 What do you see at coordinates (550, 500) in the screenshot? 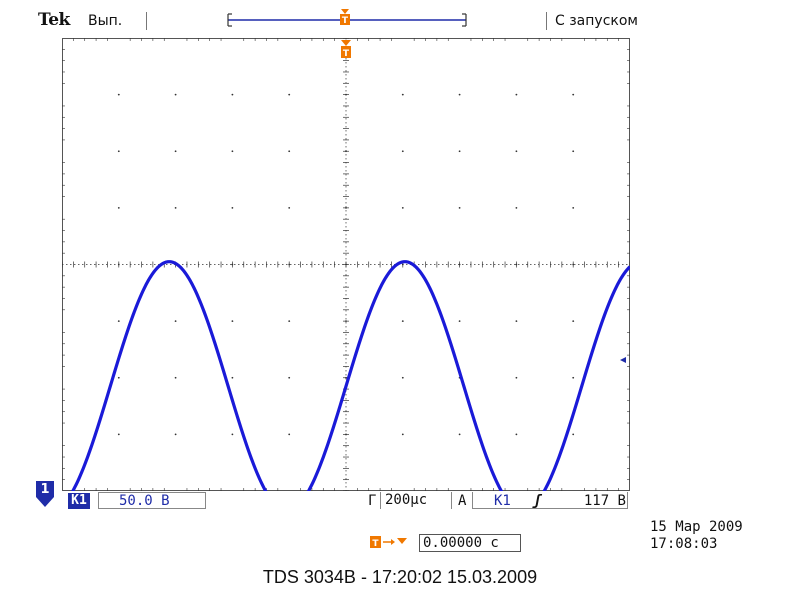
I see `trigger-readout-box` at bounding box center [550, 500].